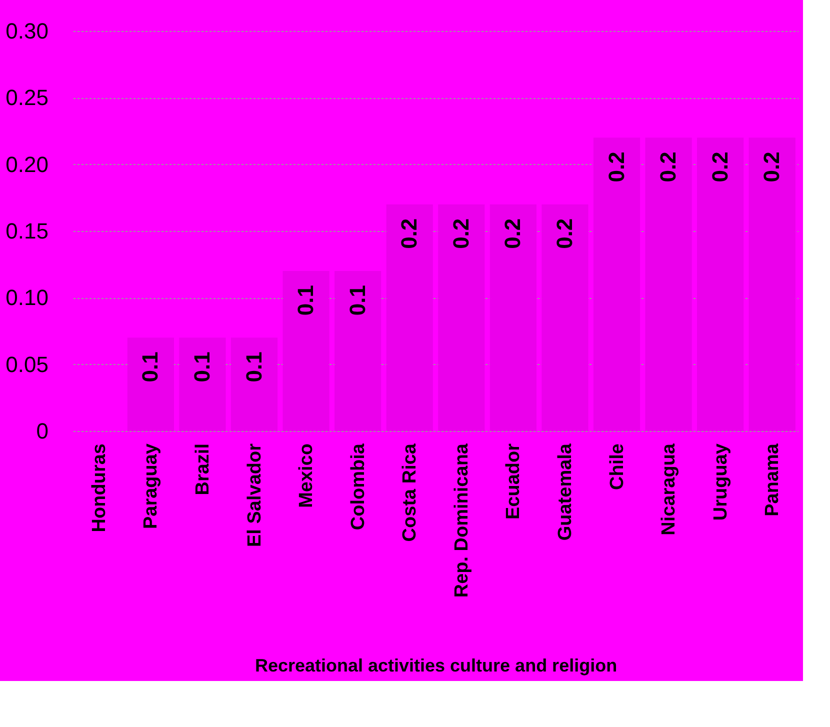  What do you see at coordinates (436, 666) in the screenshot?
I see `x-axis-title: Recreational activities culture and religion` at bounding box center [436, 666].